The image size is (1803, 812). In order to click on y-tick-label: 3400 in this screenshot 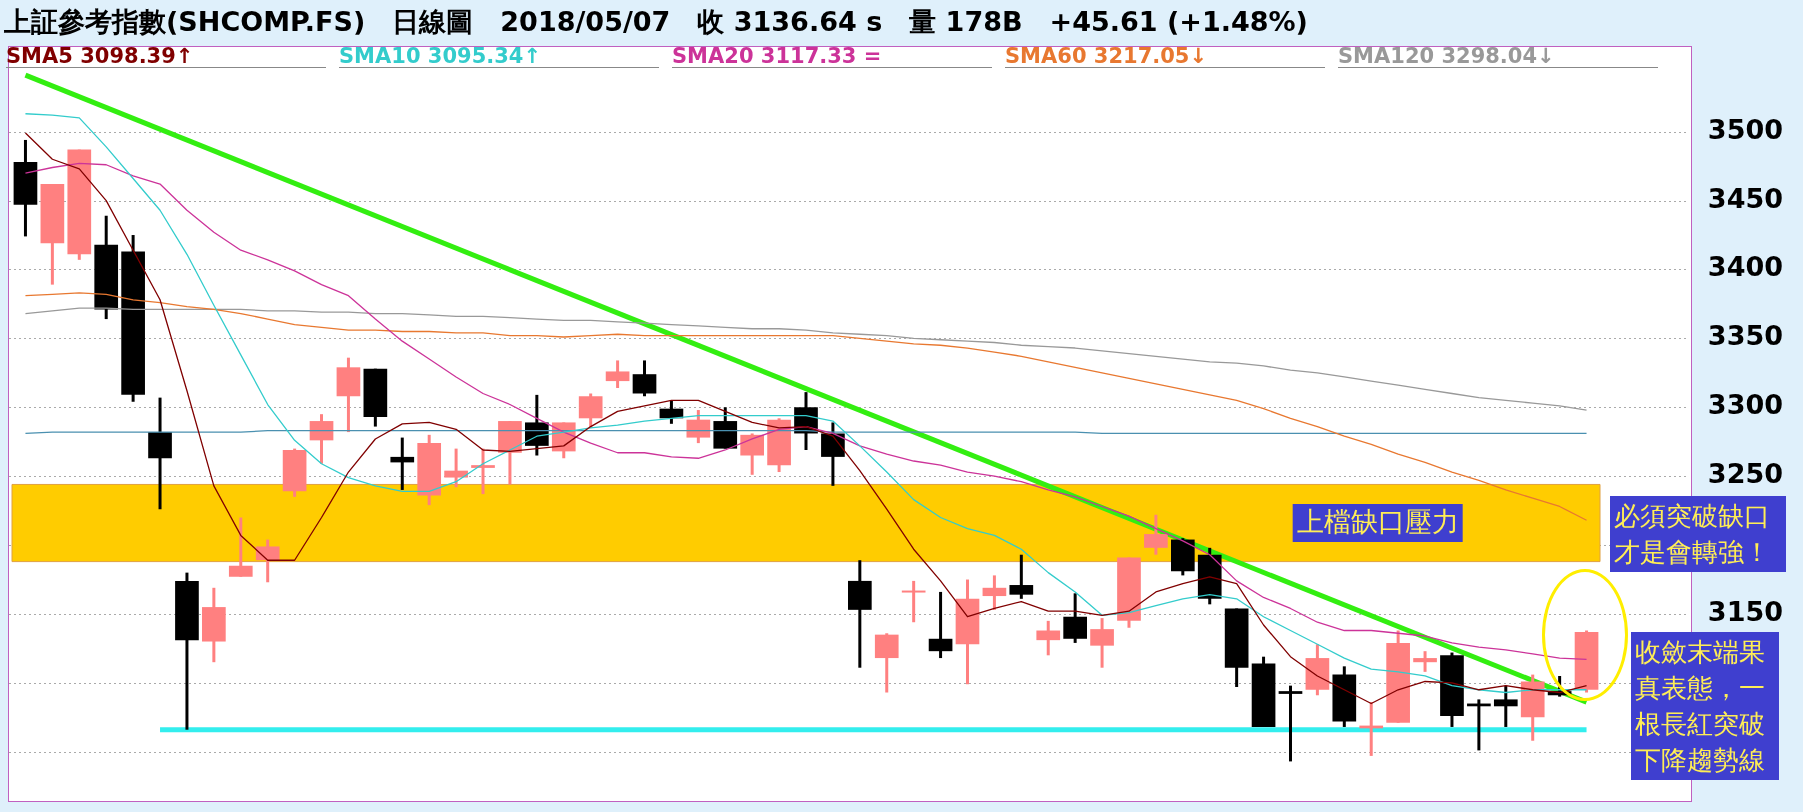, I will do `click(1745, 267)`.